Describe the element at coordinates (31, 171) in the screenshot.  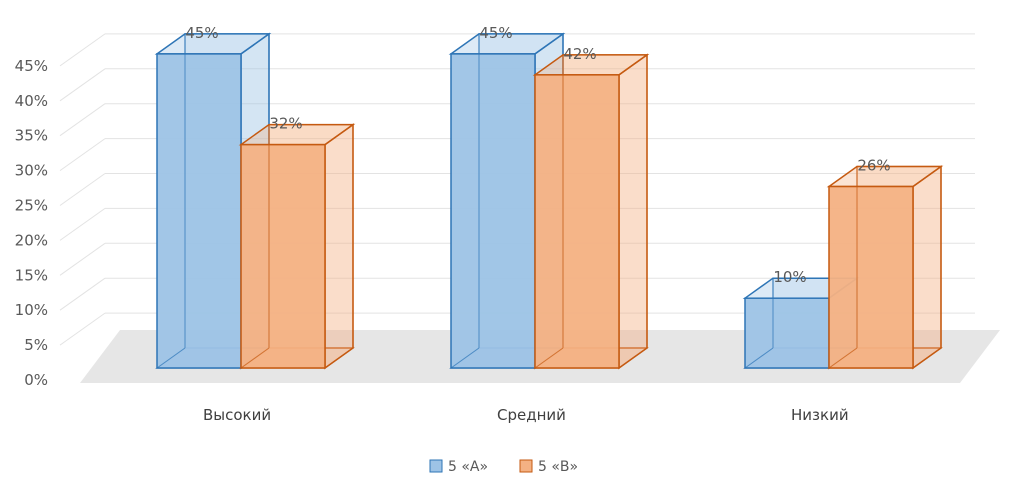
I see `y-tick-label: 30%` at that location.